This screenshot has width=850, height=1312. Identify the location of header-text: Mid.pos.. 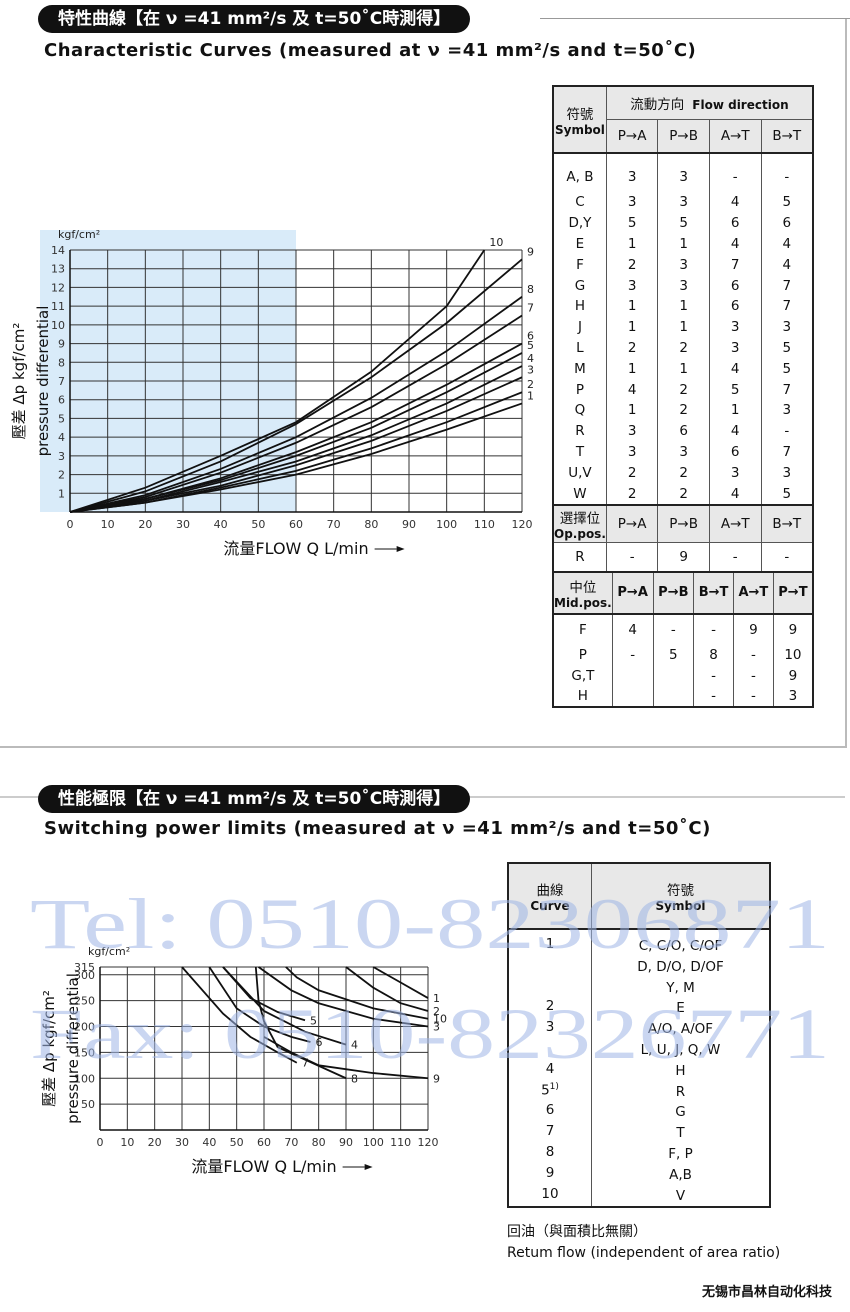
(583, 602).